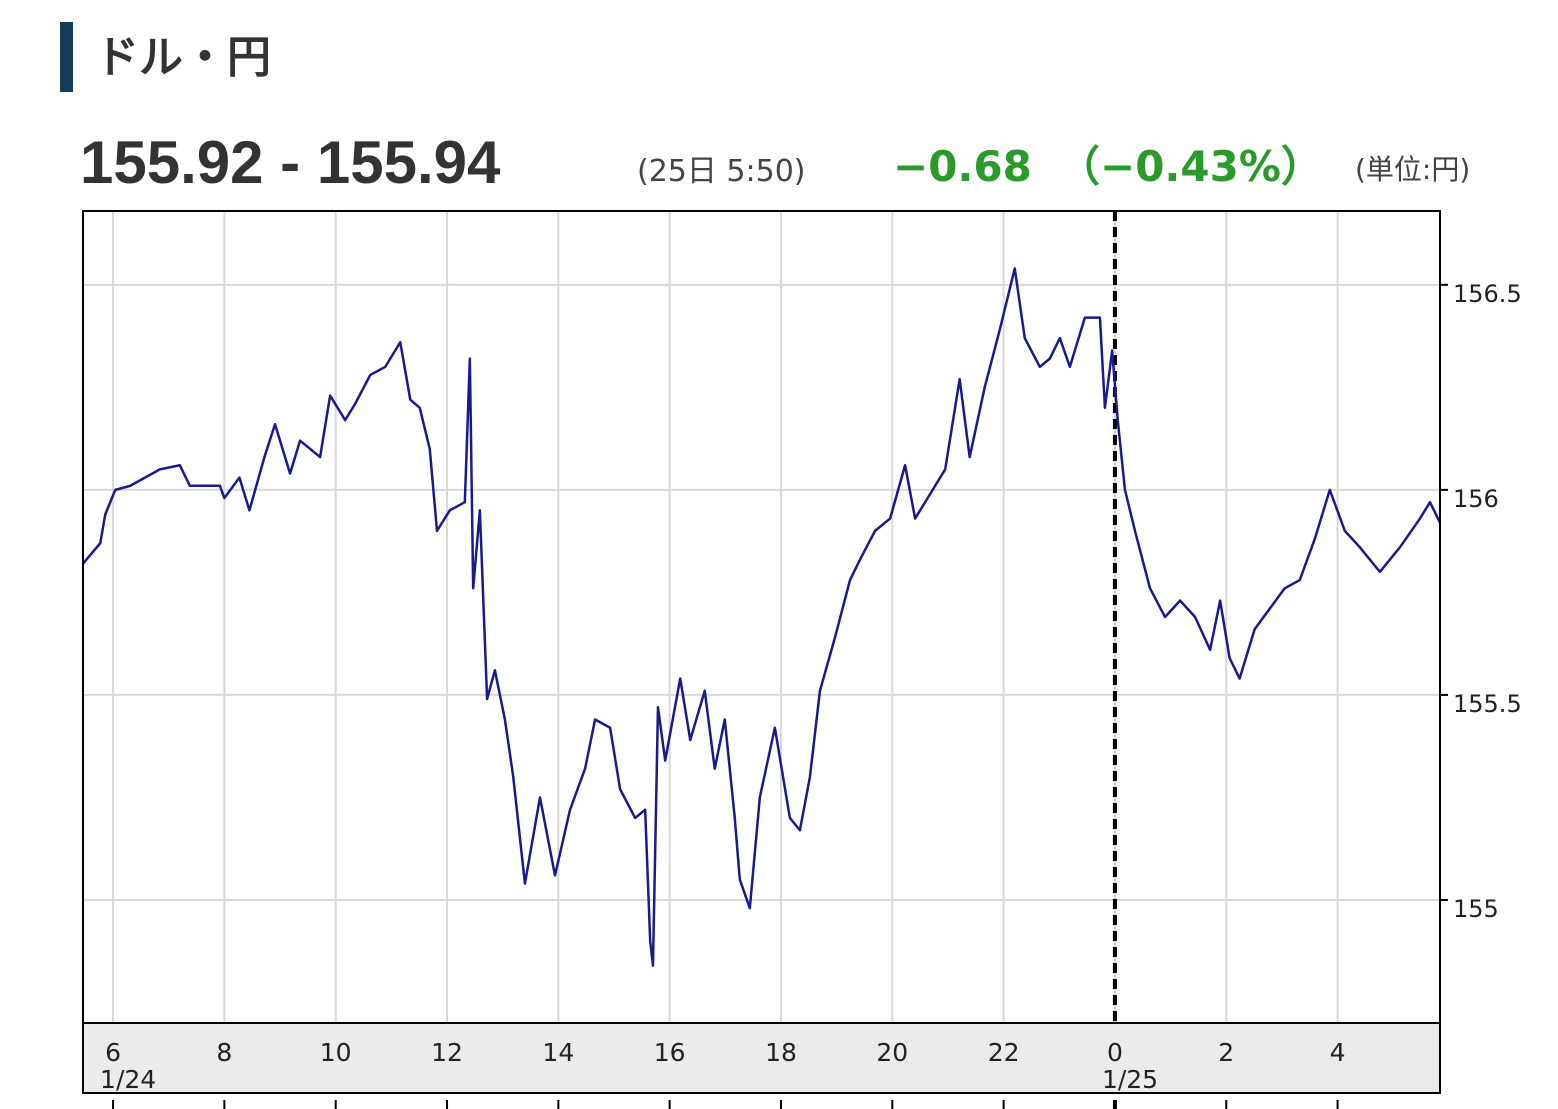 Image resolution: width=1558 pixels, height=1109 pixels. What do you see at coordinates (1130, 1079) in the screenshot?
I see `date-label: 1/25` at bounding box center [1130, 1079].